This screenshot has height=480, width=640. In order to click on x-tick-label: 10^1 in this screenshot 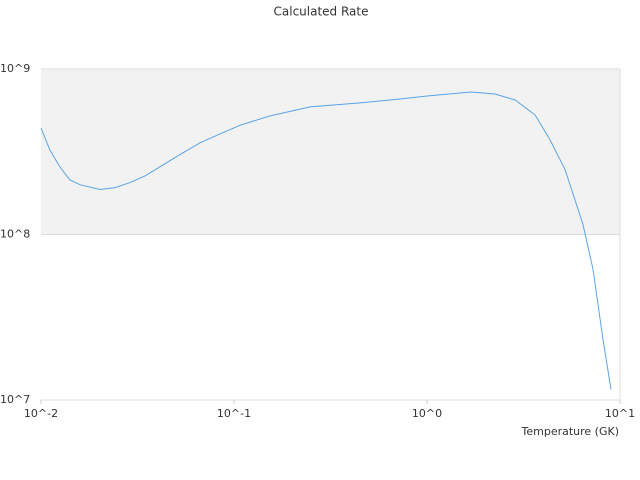, I will do `click(620, 413)`.